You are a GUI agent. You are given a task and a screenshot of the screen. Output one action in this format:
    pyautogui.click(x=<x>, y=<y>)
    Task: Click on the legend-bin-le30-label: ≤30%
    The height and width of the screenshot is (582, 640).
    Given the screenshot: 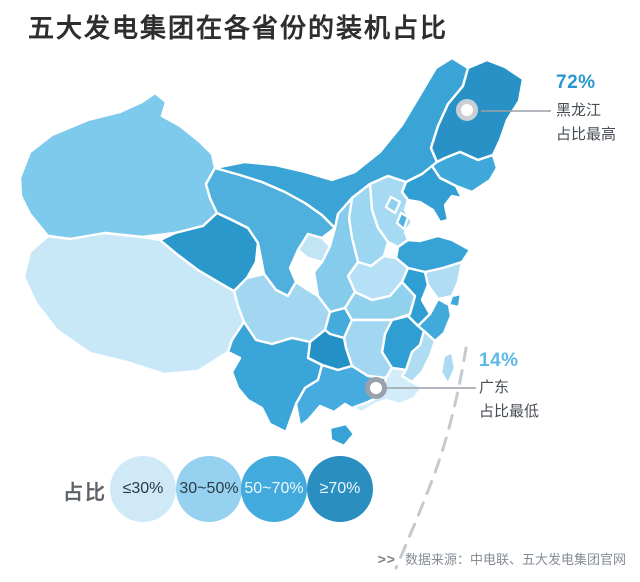 What is the action you would take?
    pyautogui.click(x=143, y=488)
    